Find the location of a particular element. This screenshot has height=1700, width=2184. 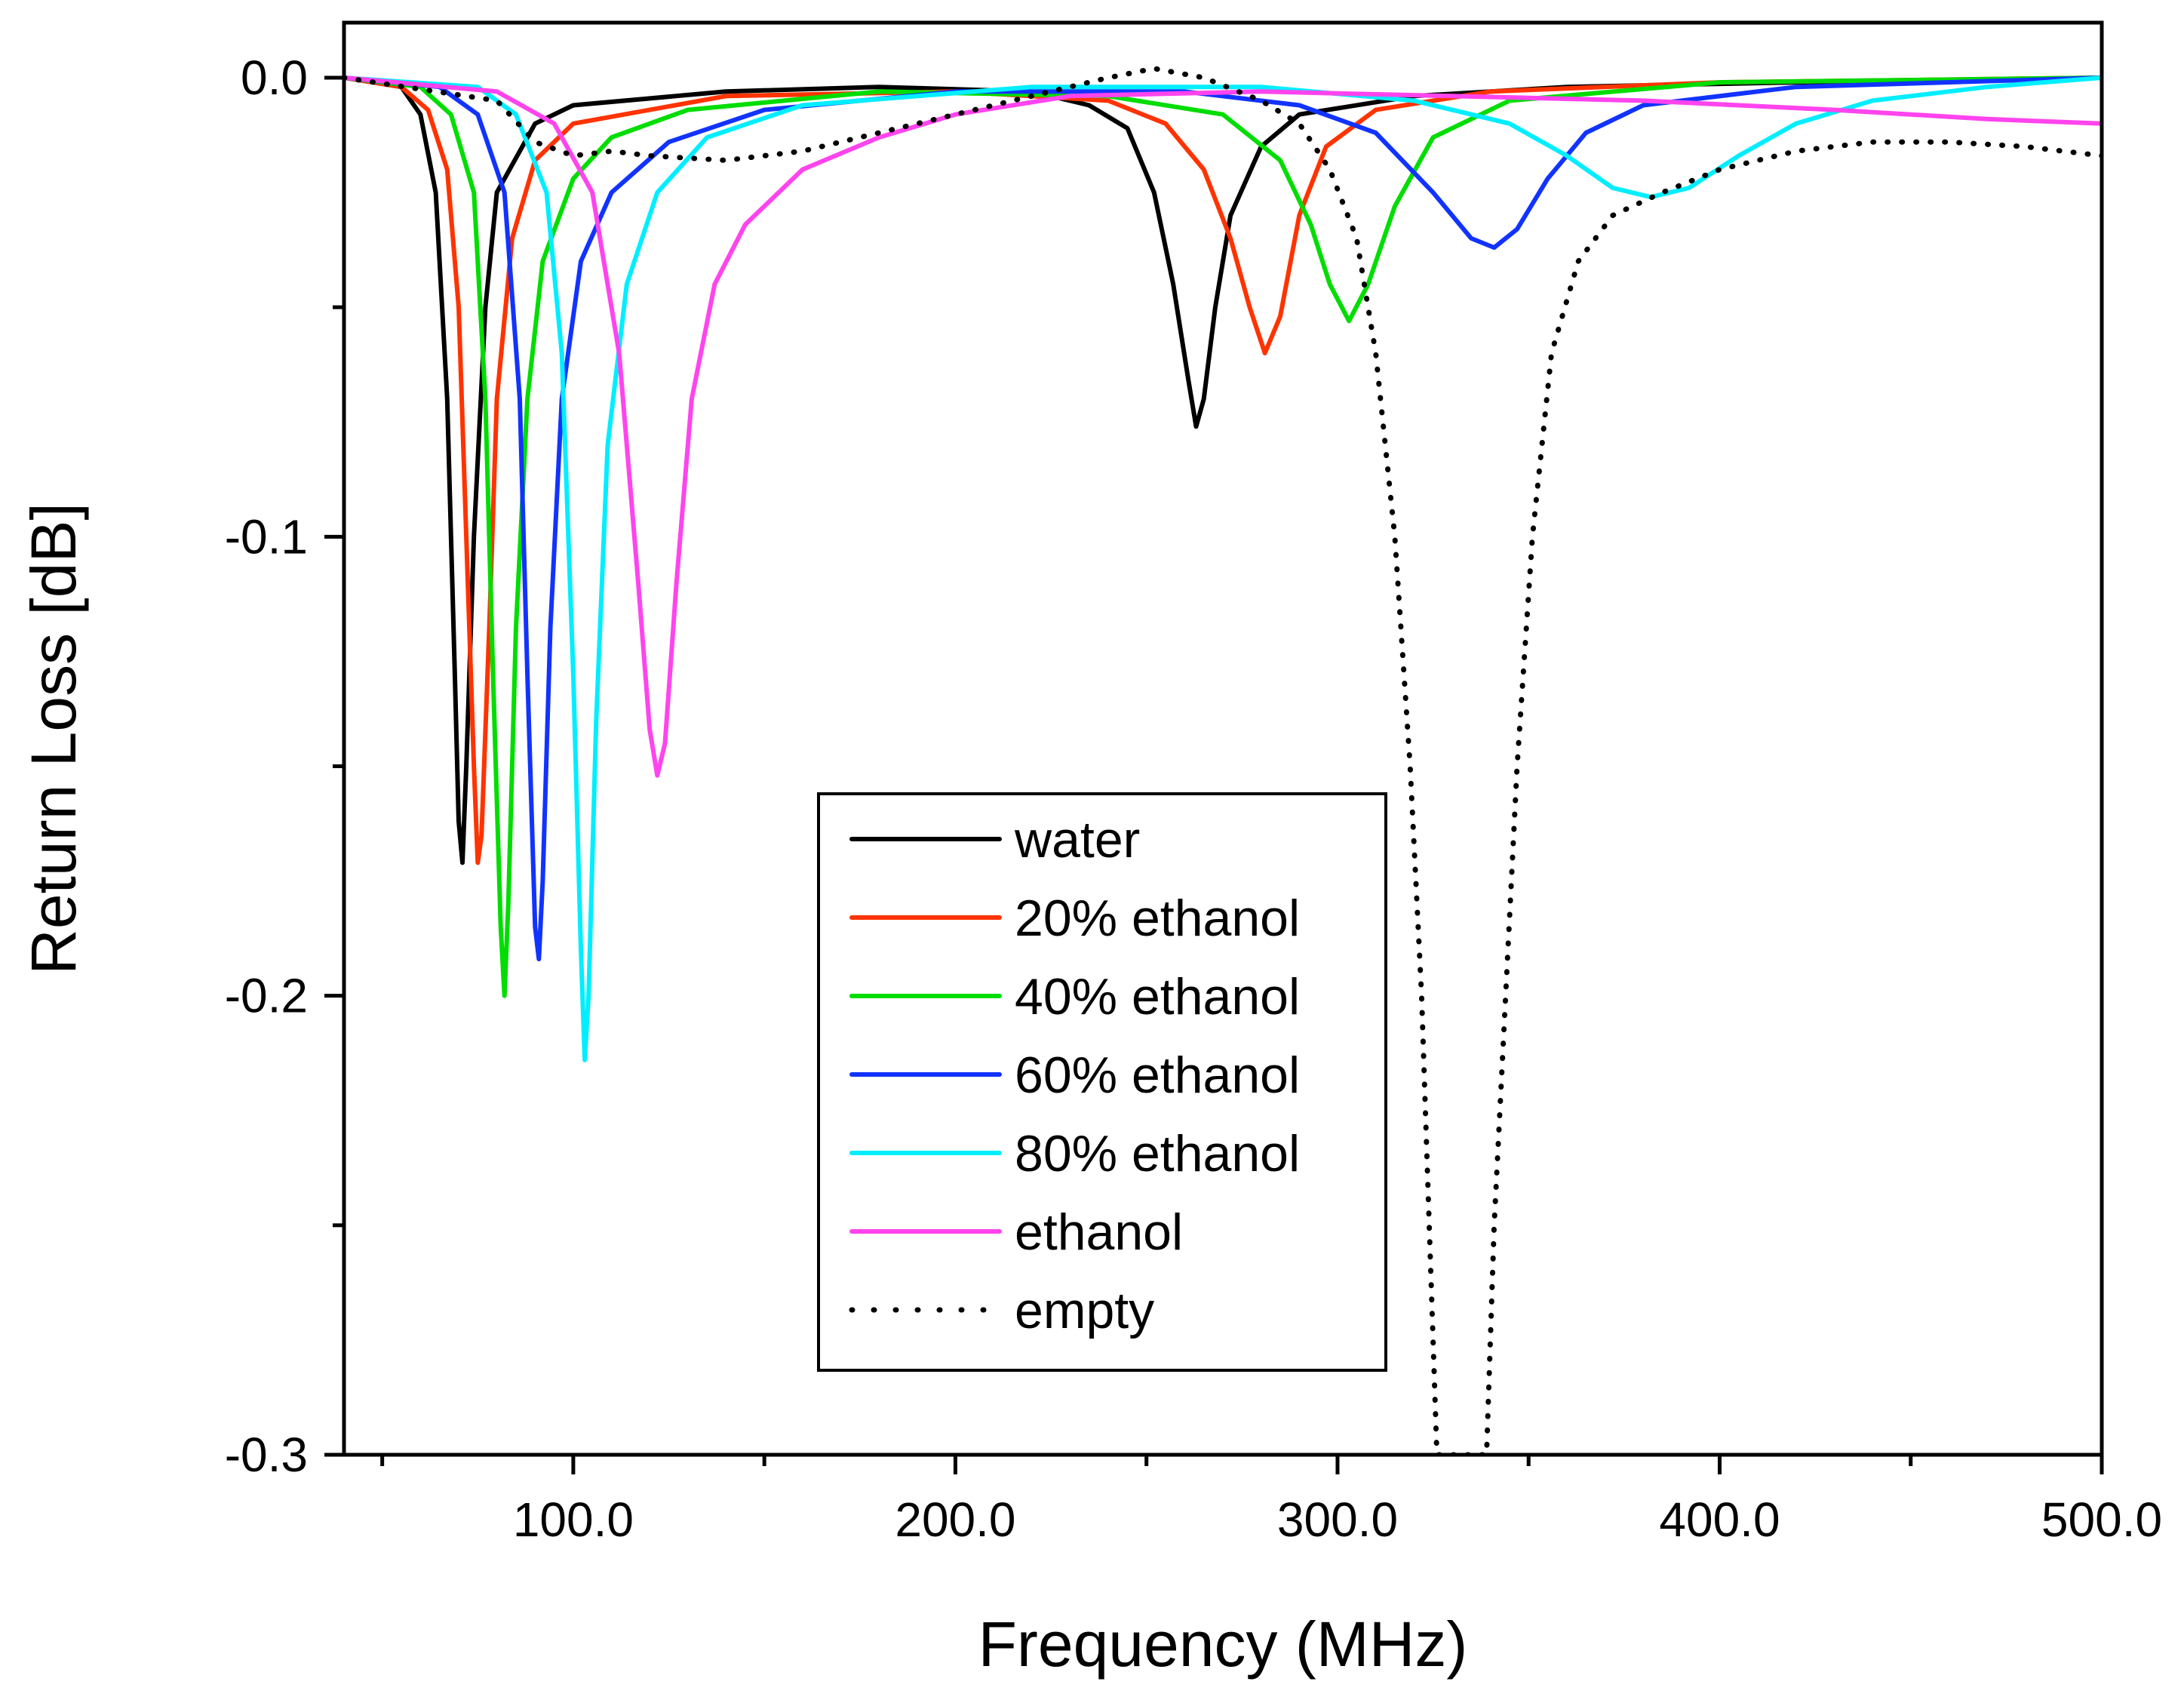

legend-label: 80% ethanol is located at coordinates (1157, 1153).